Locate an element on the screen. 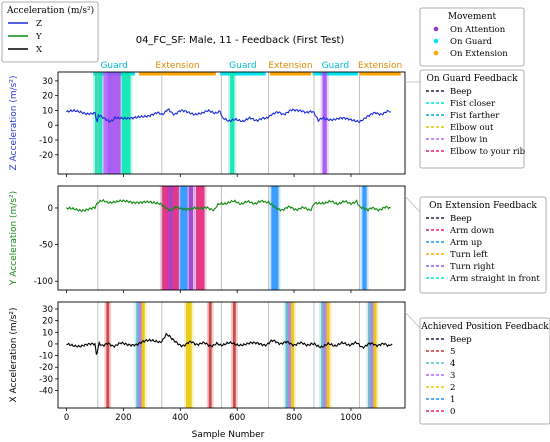 Image resolution: width=550 pixels, height=442 pixels. legend-label-on_guard-1: Fist closer is located at coordinates (473, 104).